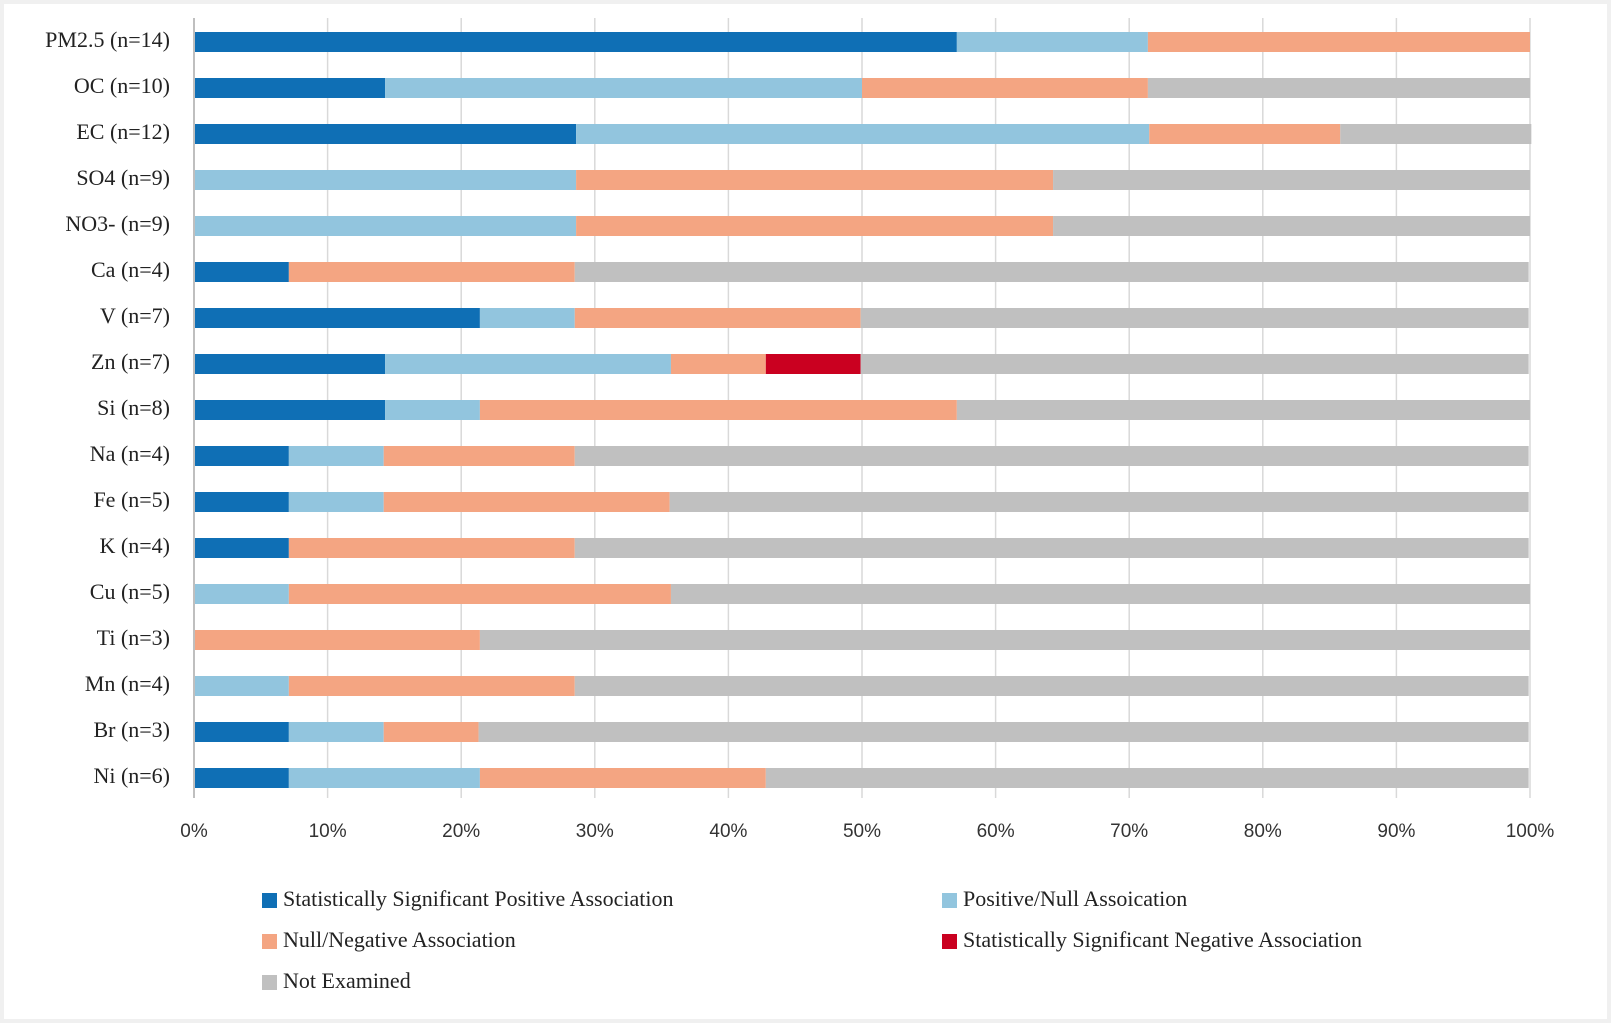  What do you see at coordinates (131, 729) in the screenshot?
I see `y-tick-label: Br (n=3)` at bounding box center [131, 729].